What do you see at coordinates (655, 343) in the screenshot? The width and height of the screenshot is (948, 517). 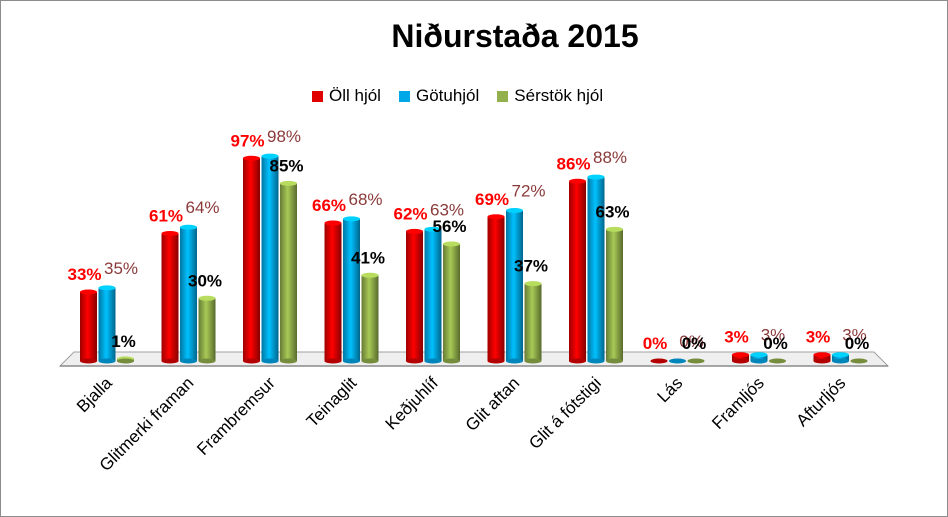 I see `data-label-all-bikes-7: 0%` at bounding box center [655, 343].